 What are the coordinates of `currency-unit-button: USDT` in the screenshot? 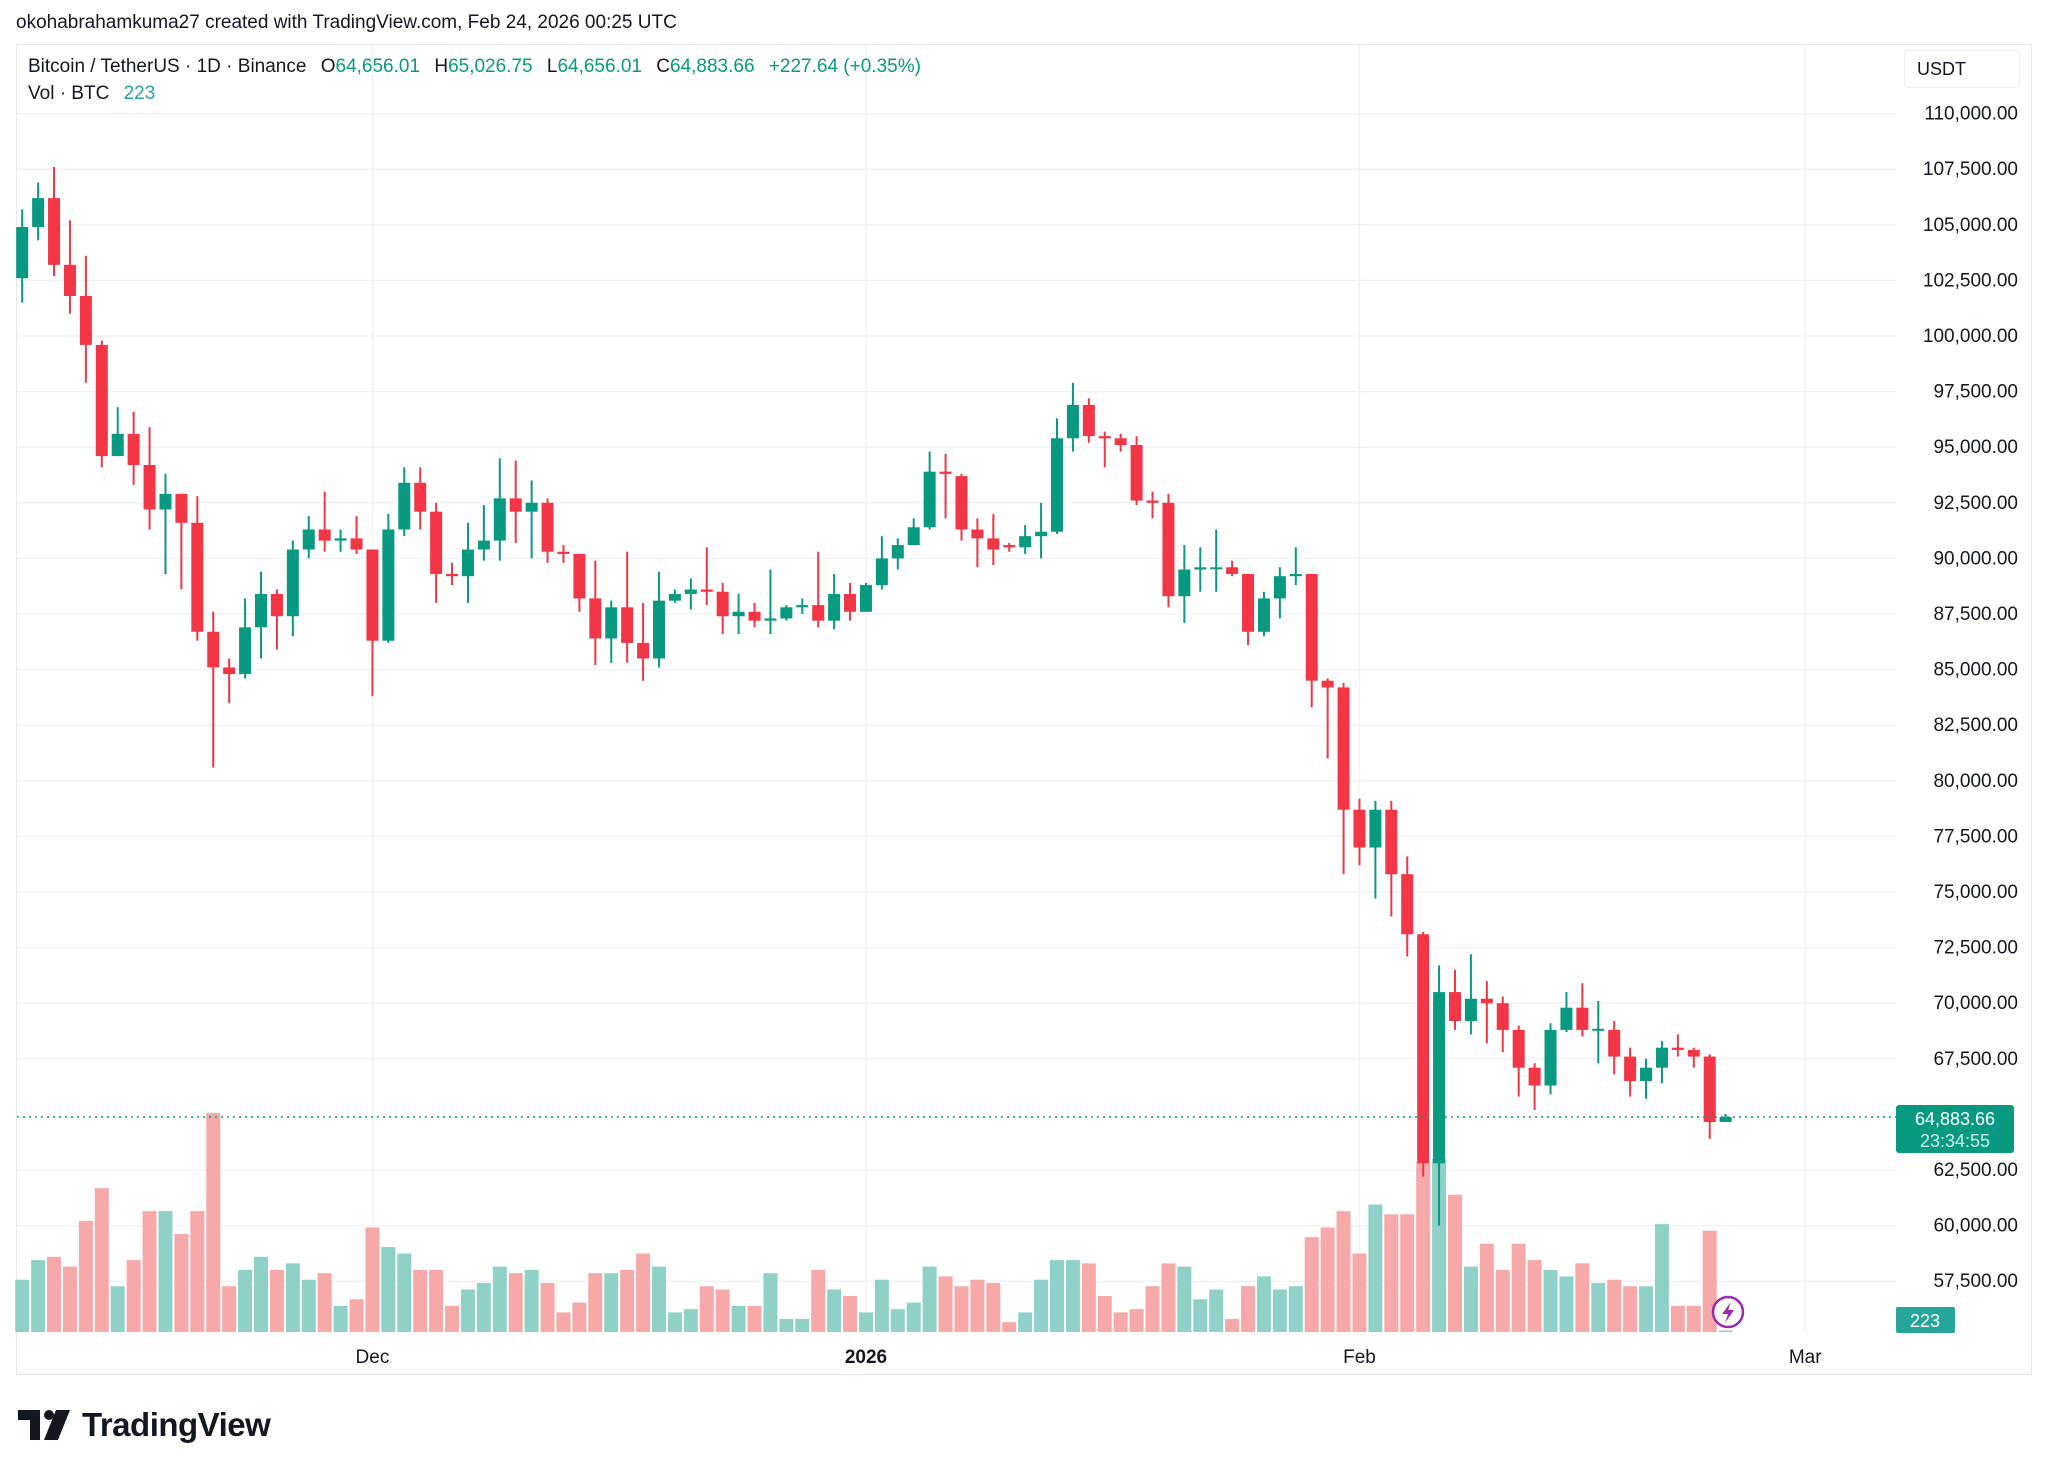 It's located at (1962, 69).